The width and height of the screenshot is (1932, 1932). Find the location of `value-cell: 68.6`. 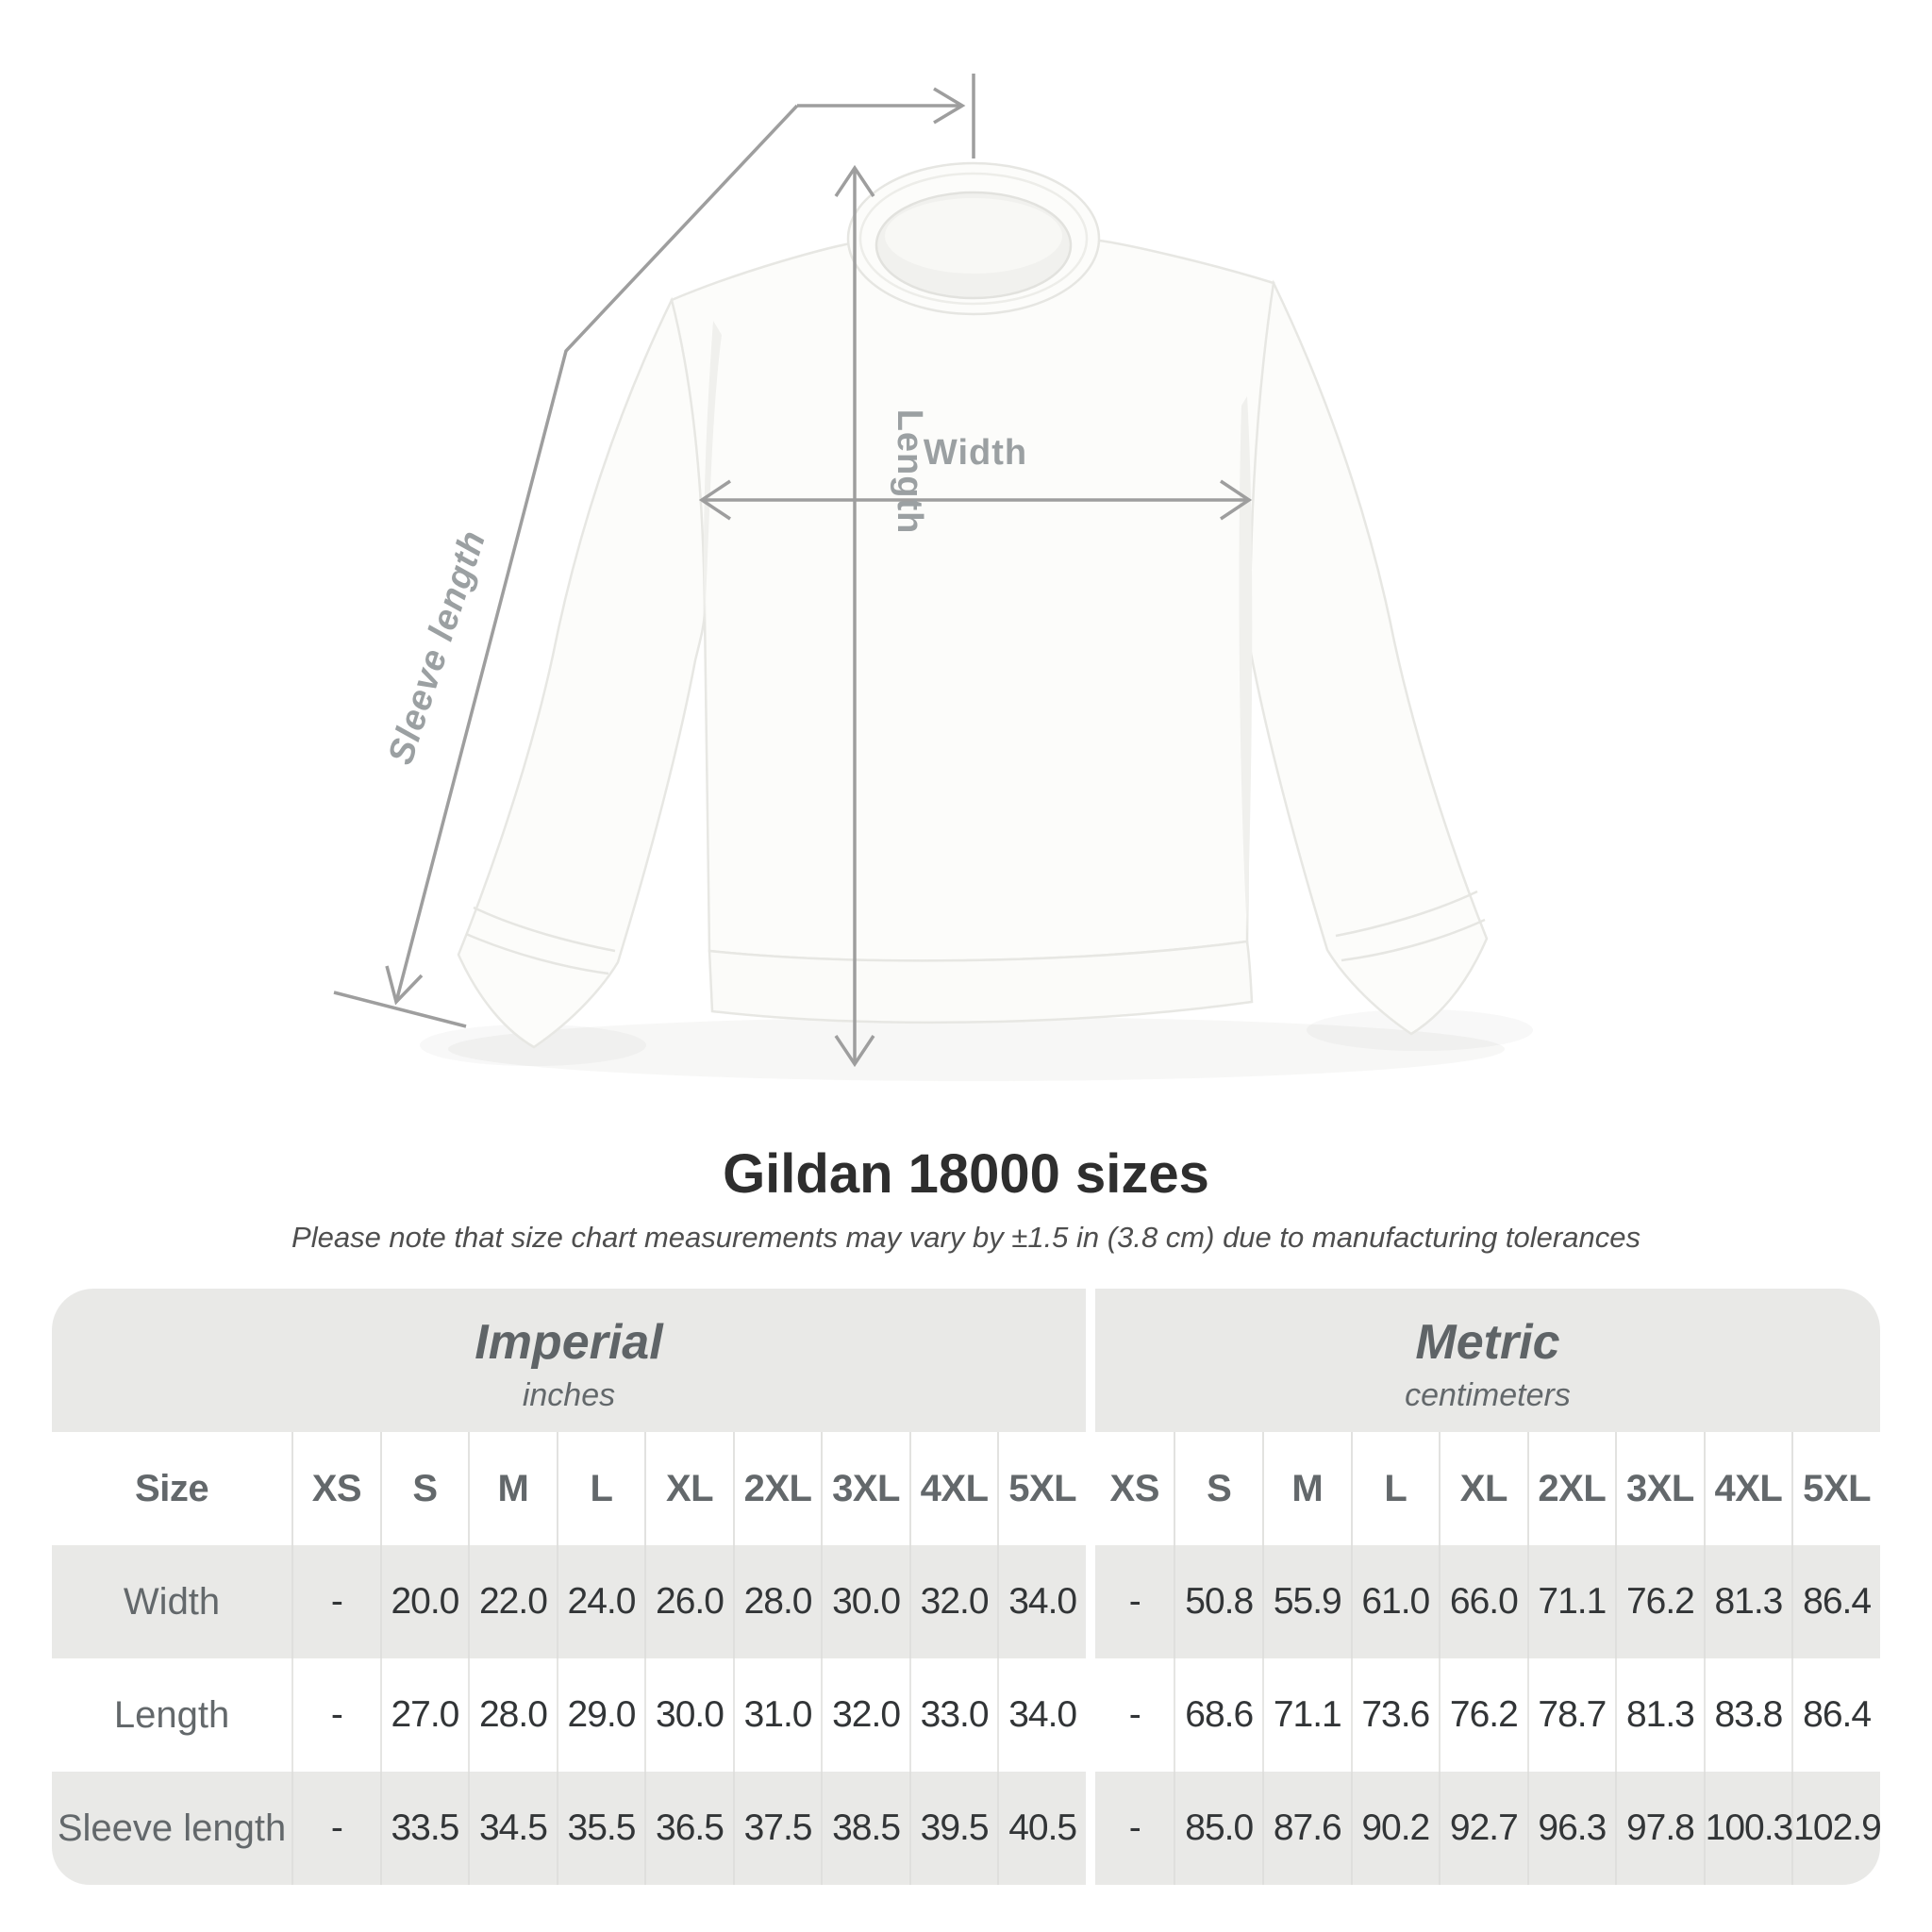

value-cell: 68.6 is located at coordinates (1218, 1715).